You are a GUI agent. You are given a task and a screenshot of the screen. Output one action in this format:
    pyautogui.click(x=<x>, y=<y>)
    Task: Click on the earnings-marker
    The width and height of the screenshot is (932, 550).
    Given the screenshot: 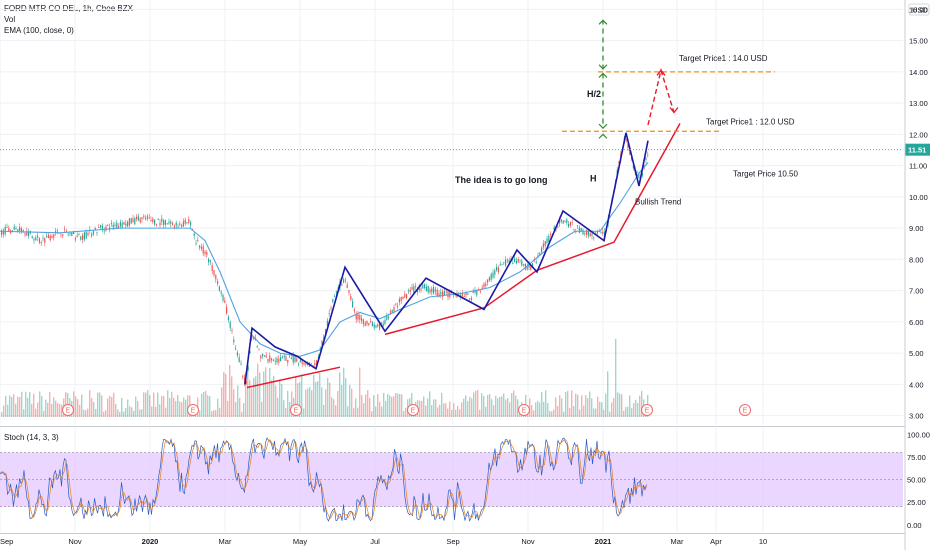 What is the action you would take?
    pyautogui.click(x=524, y=410)
    